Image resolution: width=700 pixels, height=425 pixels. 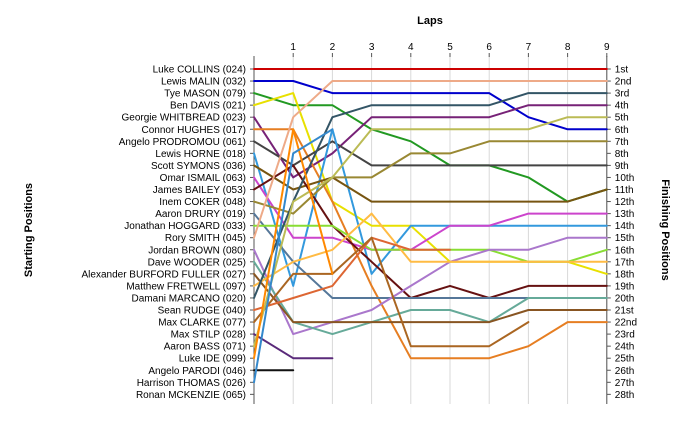 I want to click on start-position-label: Lewis HORNE (018), so click(x=200, y=154).